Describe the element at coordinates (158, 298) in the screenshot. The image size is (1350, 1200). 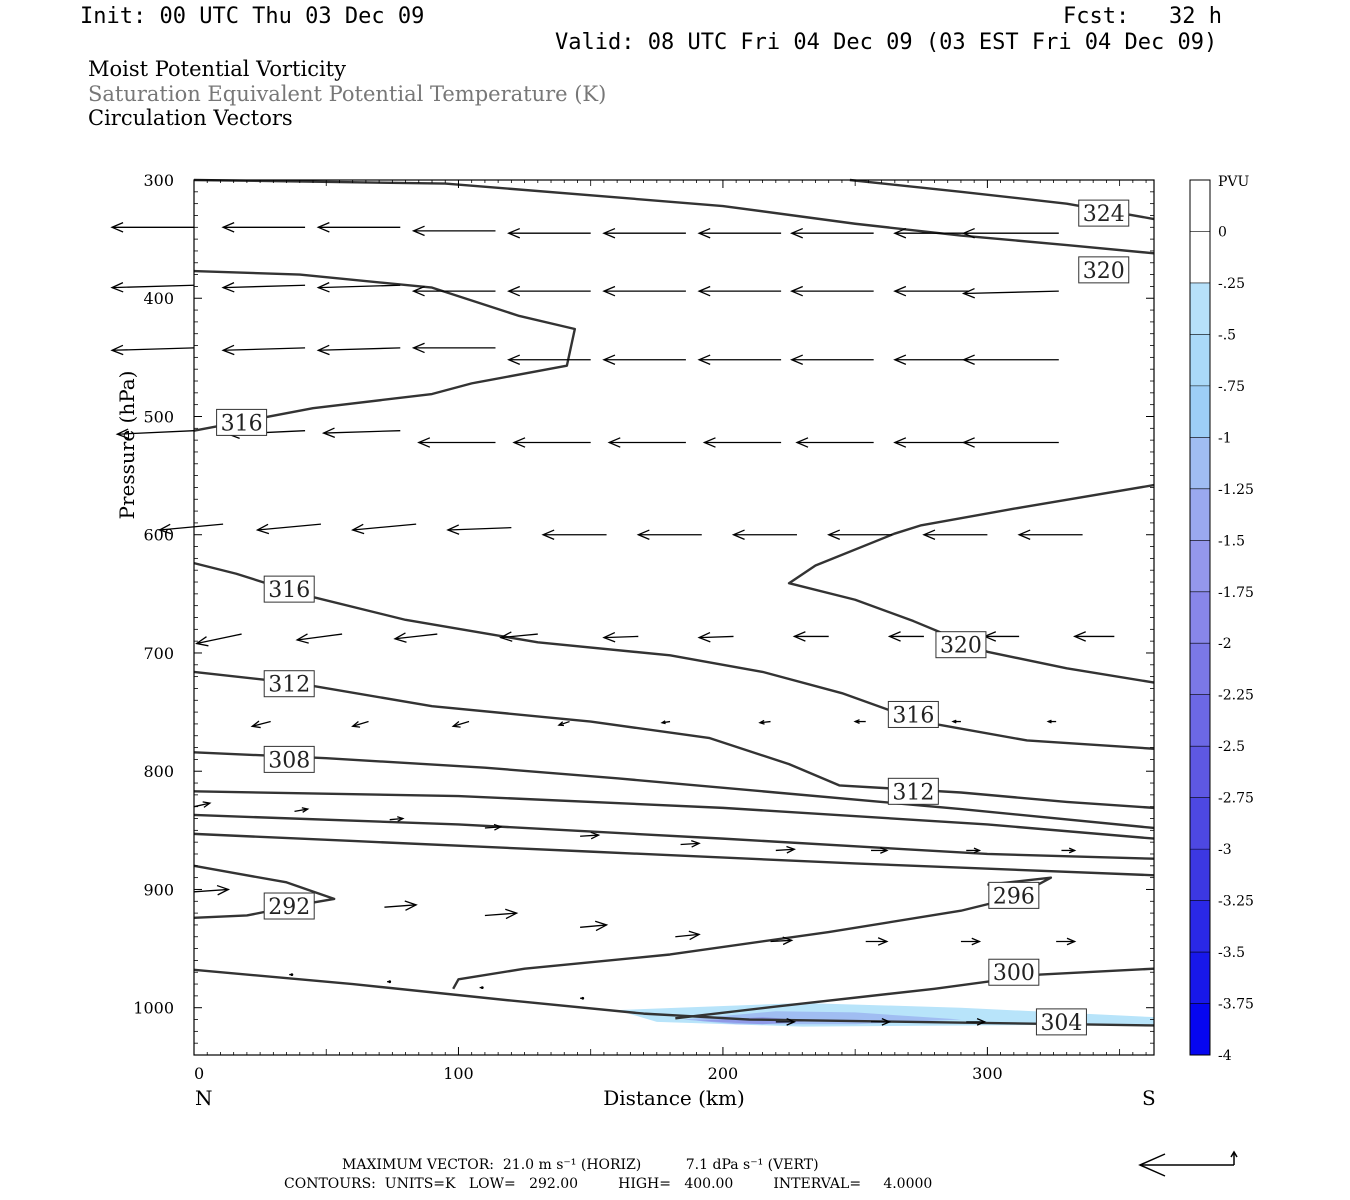
I see `y-tick-label: 400` at that location.